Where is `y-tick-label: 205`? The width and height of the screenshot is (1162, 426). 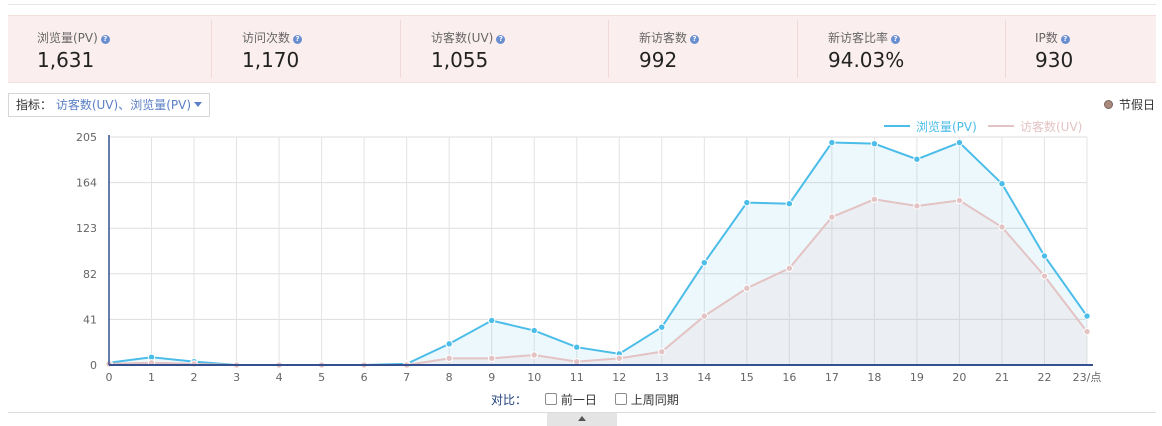
y-tick-label: 205 is located at coordinates (86, 137).